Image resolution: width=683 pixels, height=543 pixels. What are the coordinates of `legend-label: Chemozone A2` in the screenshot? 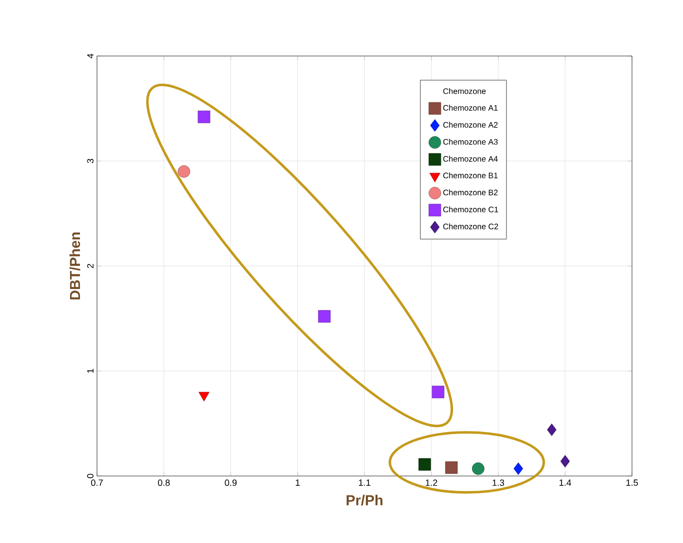 It's located at (470, 125).